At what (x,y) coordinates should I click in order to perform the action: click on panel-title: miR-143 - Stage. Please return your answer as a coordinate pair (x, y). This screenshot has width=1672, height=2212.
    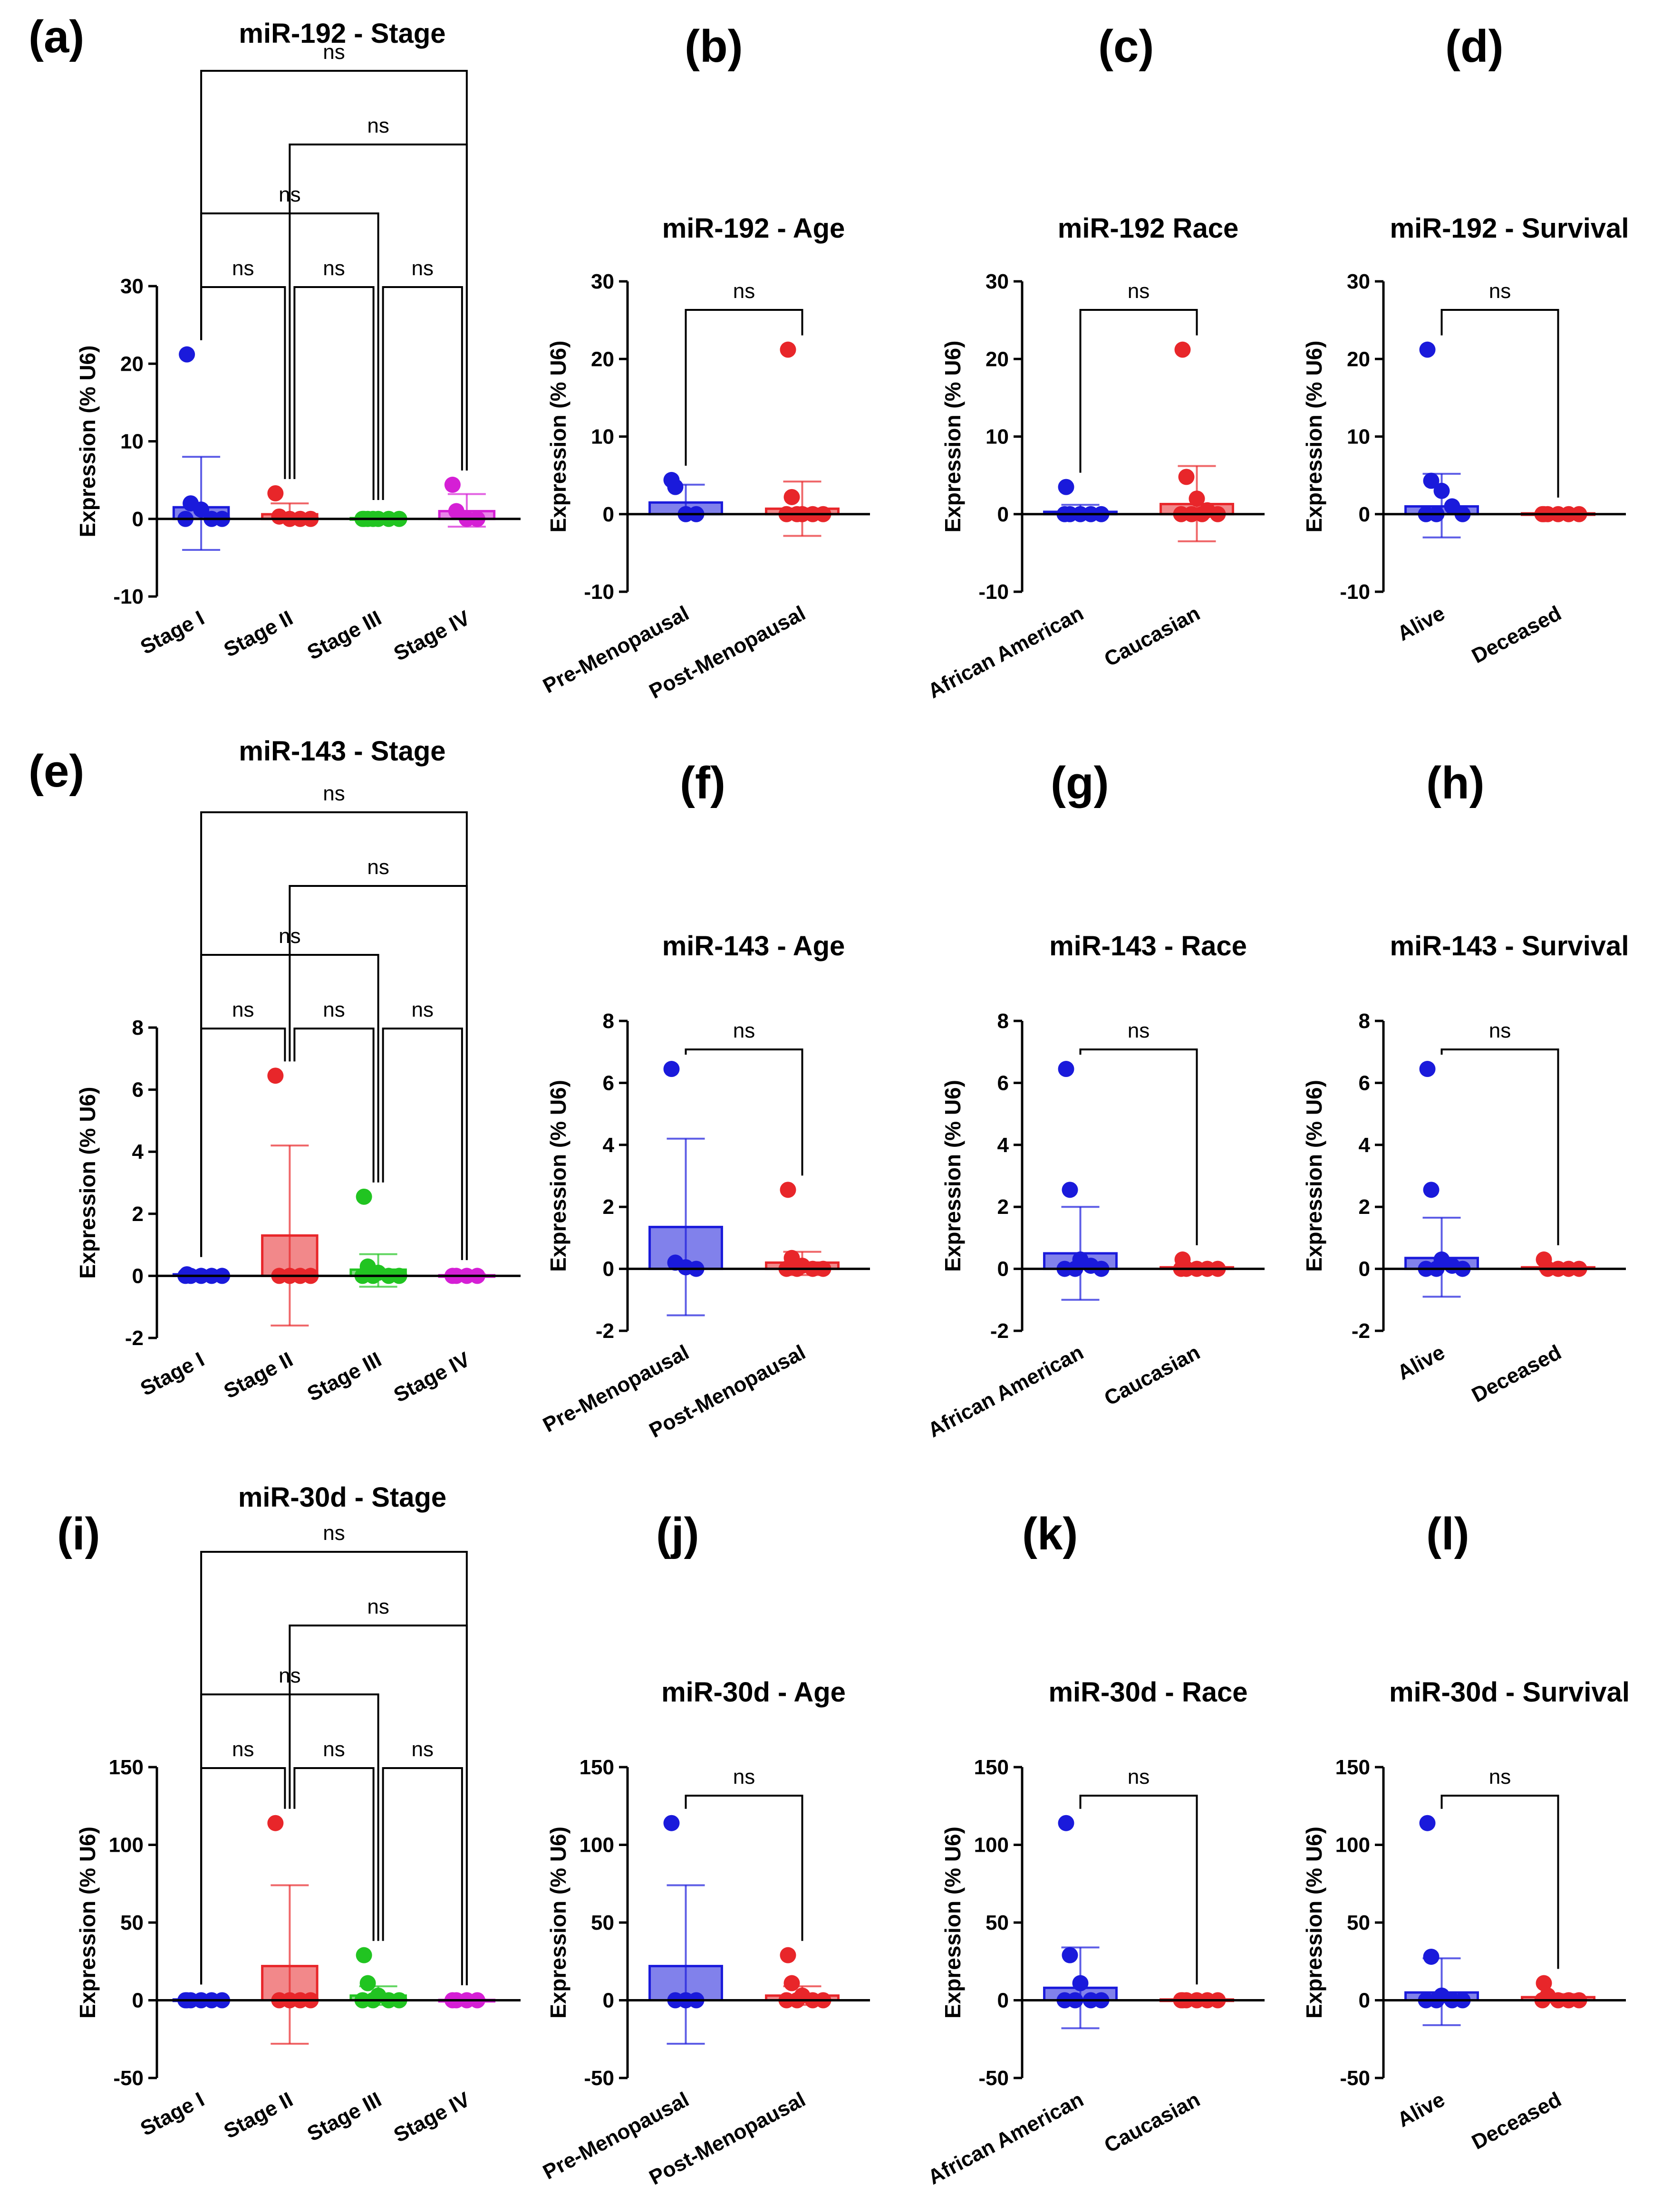
    Looking at the image, I should click on (342, 751).